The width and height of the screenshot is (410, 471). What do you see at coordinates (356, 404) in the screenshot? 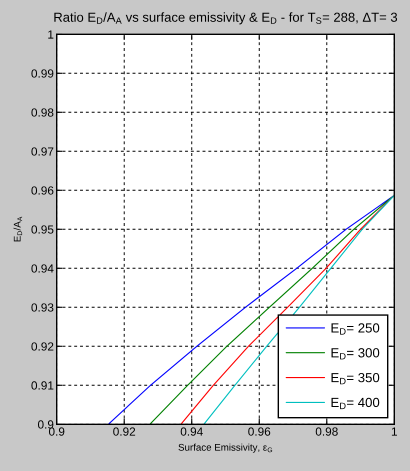
I see `legend-label: E$_{D}$= 400` at bounding box center [356, 404].